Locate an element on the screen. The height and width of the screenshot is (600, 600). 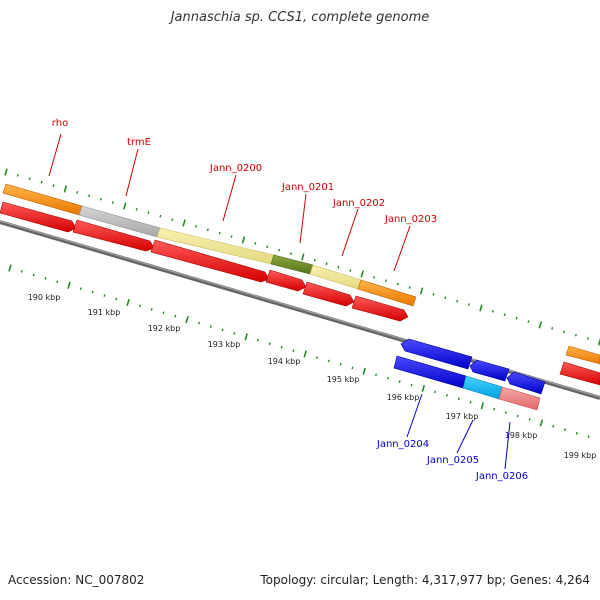
scale-label: 199 kbp is located at coordinates (580, 455).